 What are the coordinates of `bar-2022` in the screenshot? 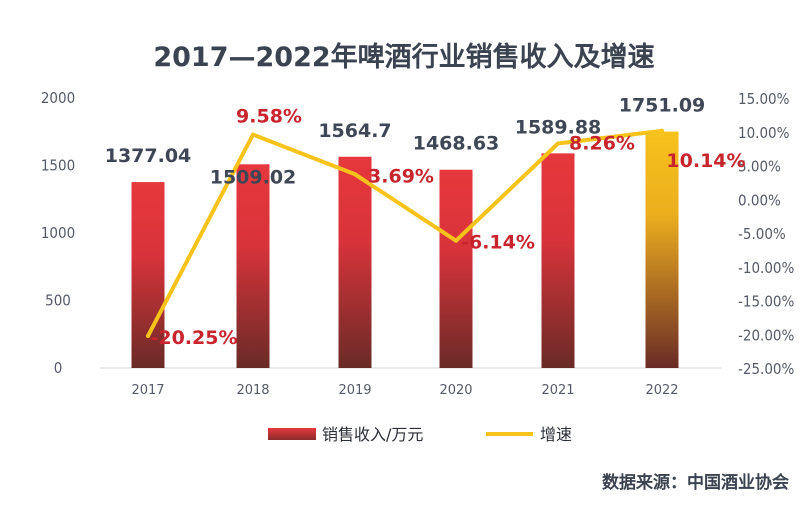 It's located at (662, 249).